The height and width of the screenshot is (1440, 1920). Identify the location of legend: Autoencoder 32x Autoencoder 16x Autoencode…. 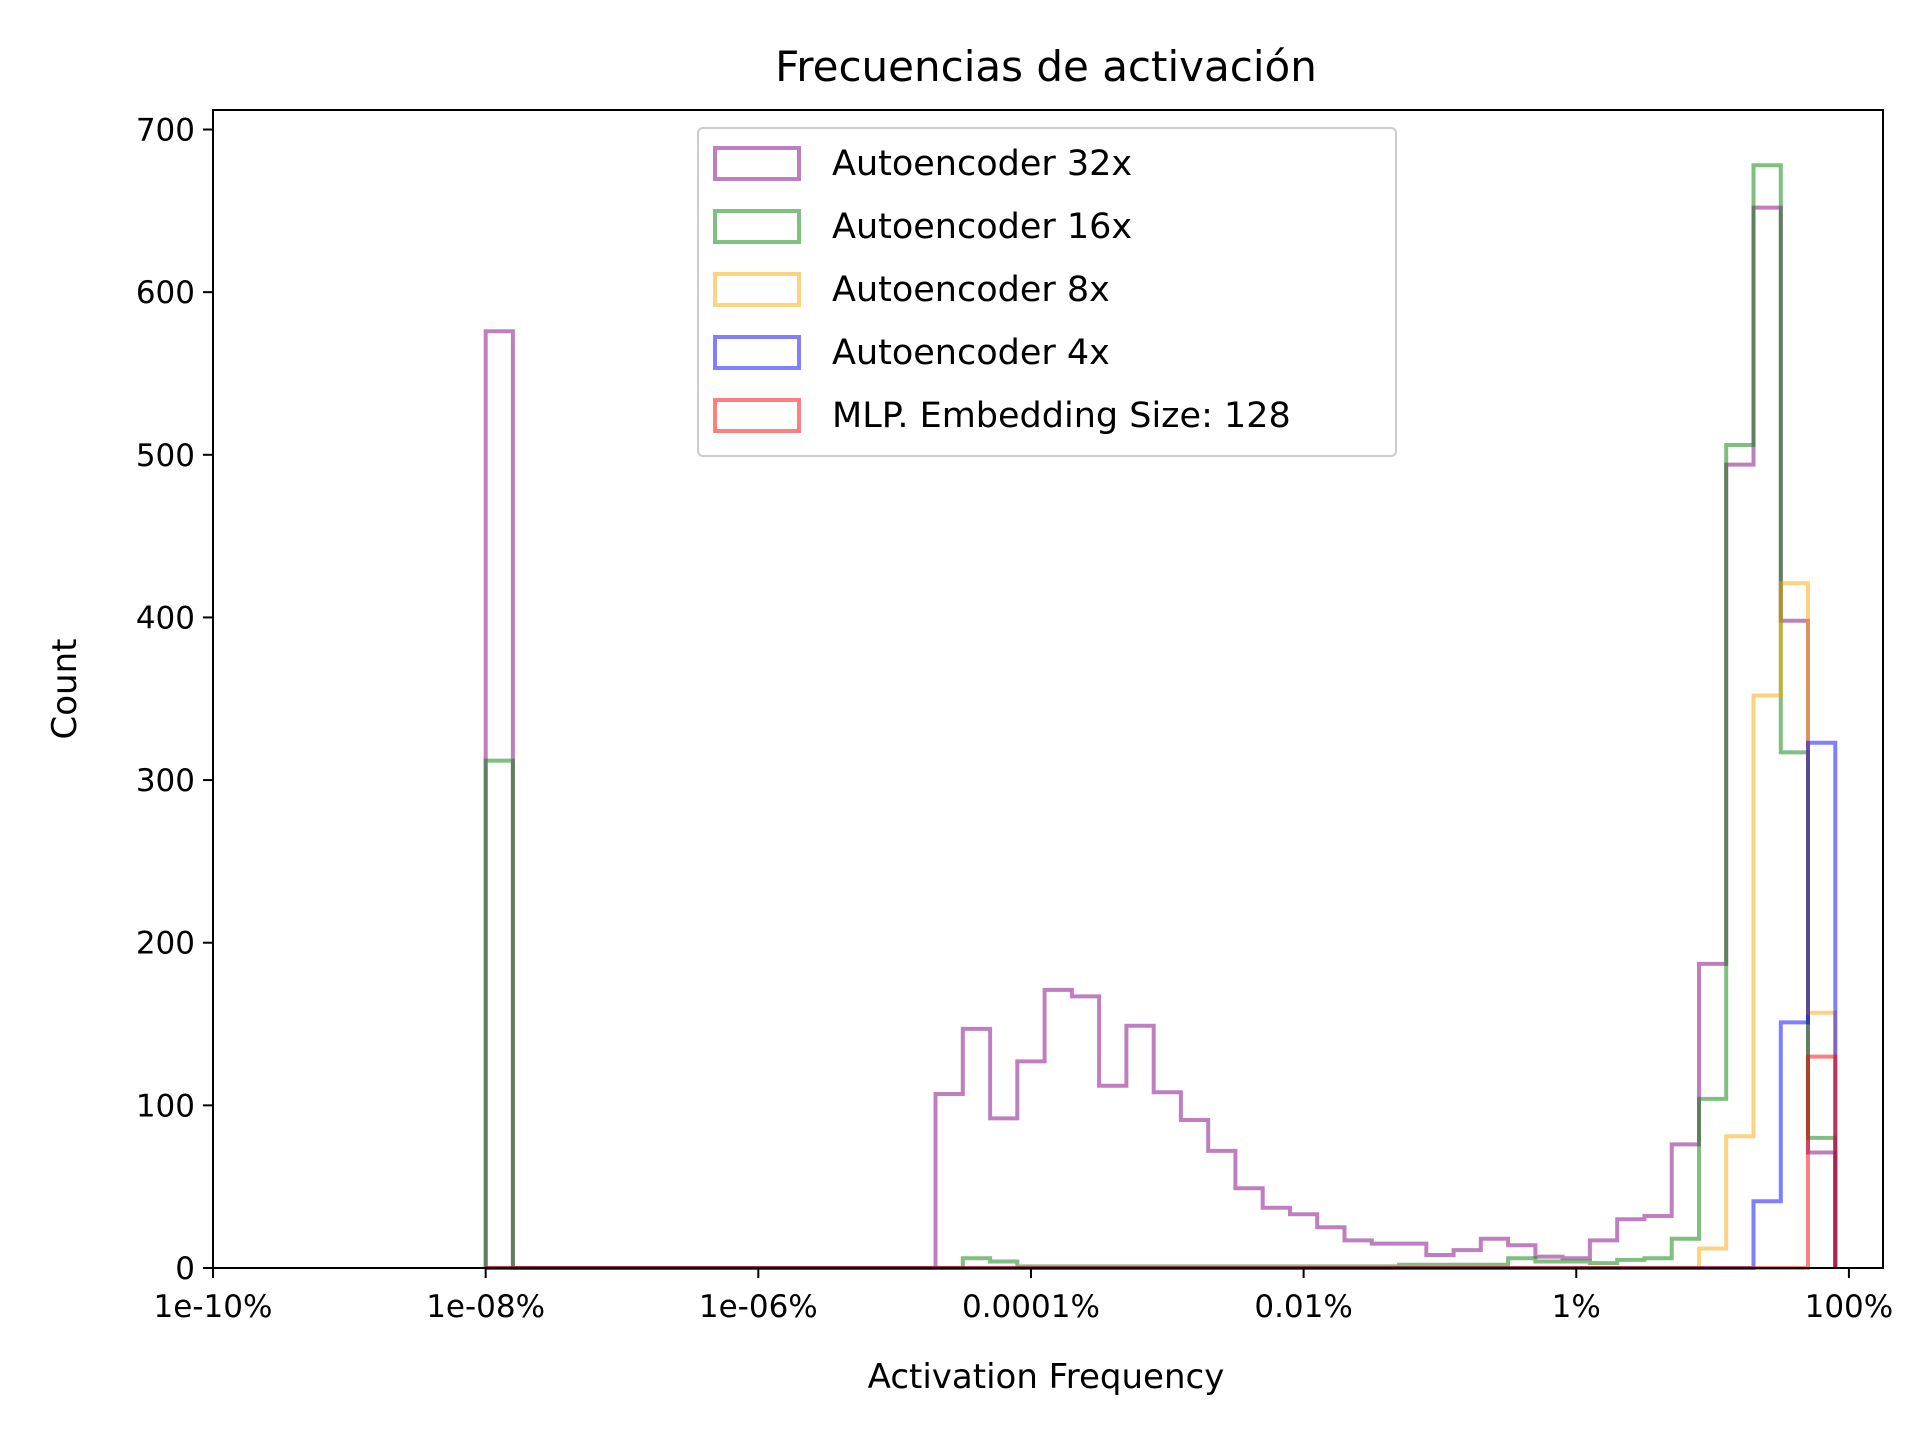
(1047, 292).